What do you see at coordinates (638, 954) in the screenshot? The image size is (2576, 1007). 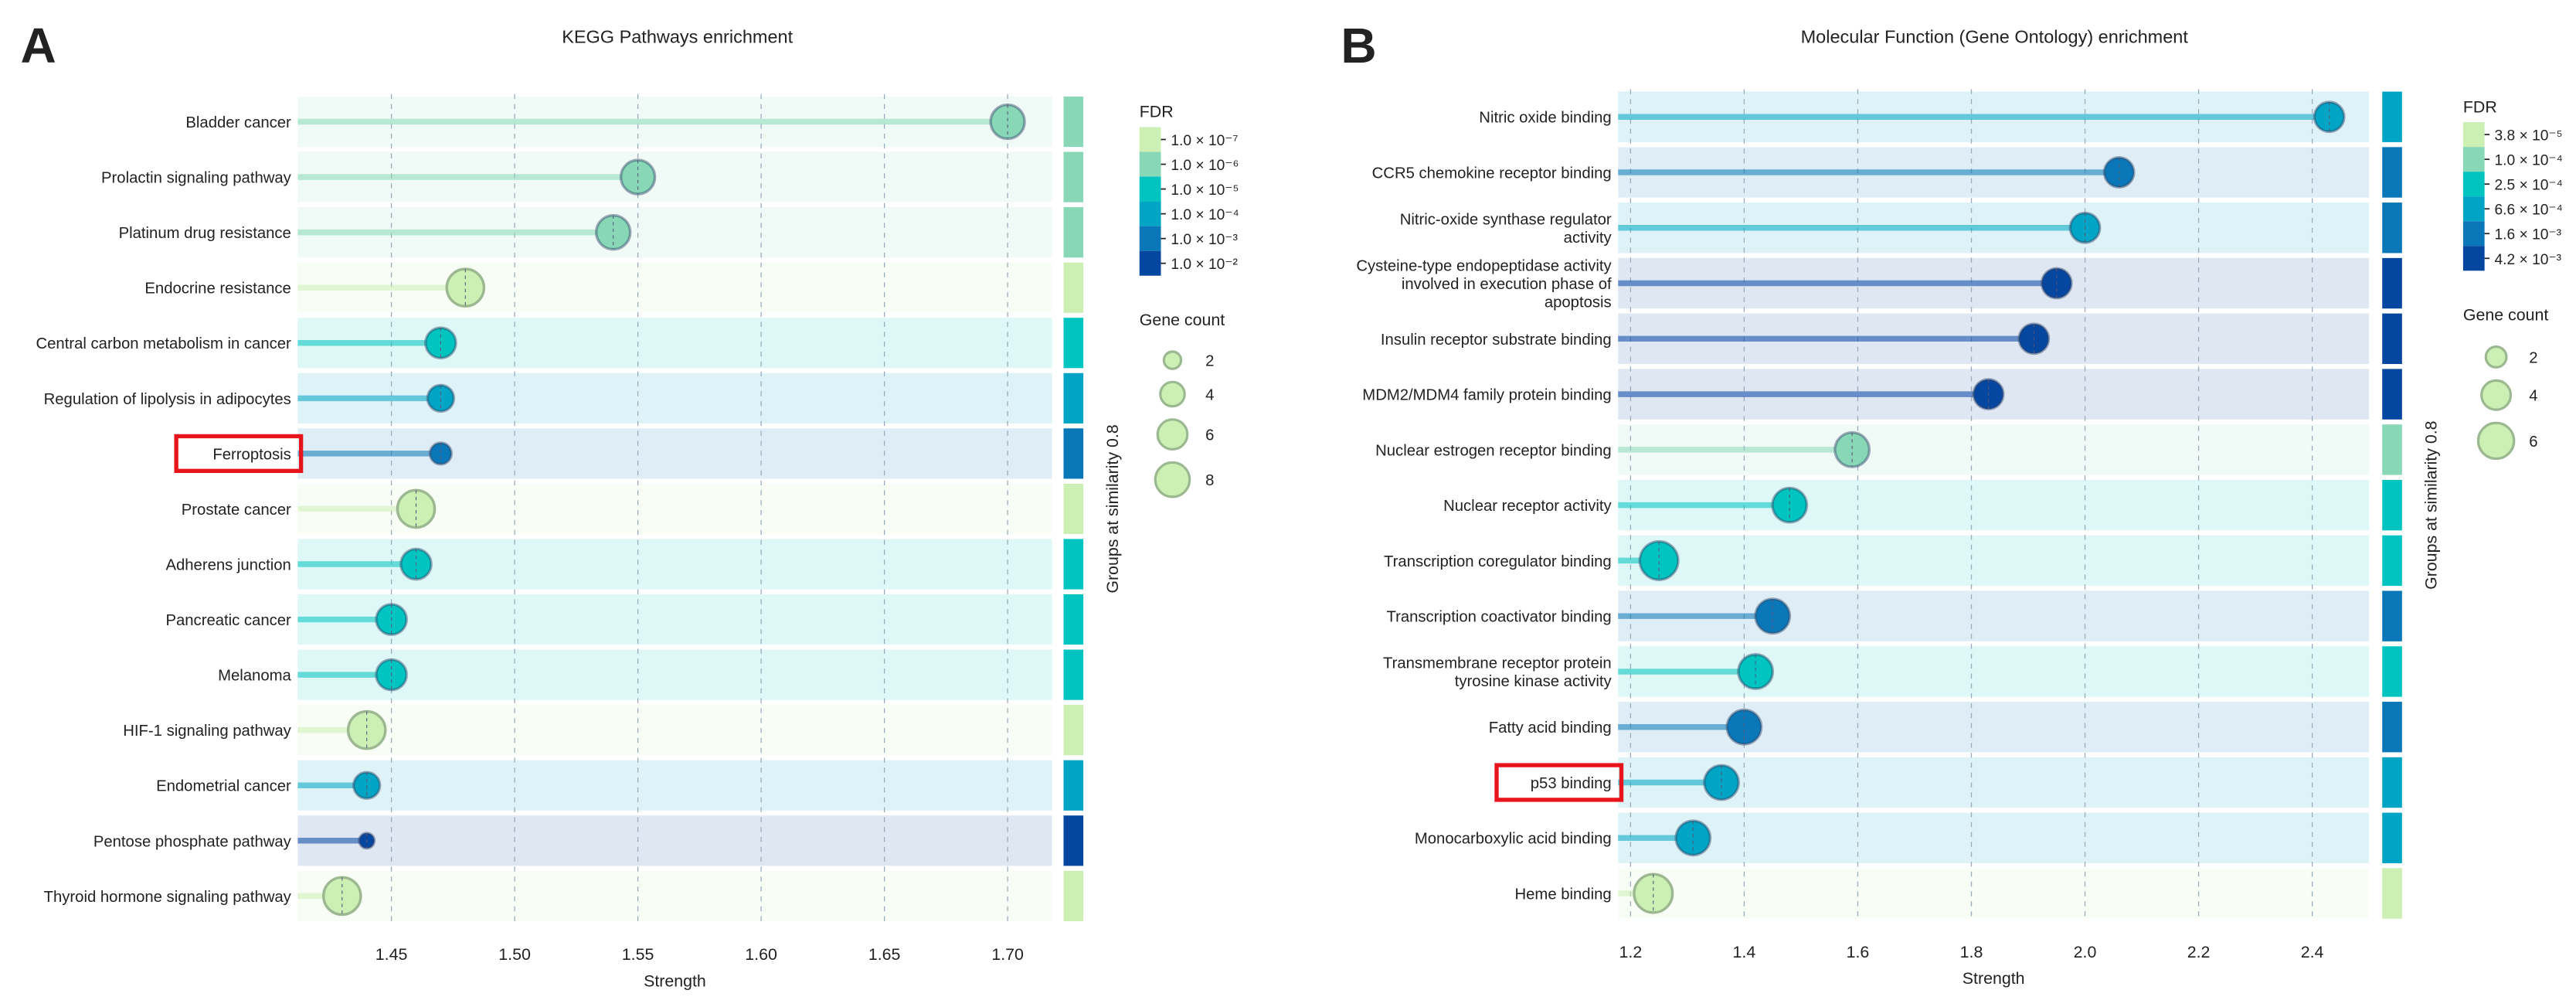 I see `x-tick-label: 1.55` at bounding box center [638, 954].